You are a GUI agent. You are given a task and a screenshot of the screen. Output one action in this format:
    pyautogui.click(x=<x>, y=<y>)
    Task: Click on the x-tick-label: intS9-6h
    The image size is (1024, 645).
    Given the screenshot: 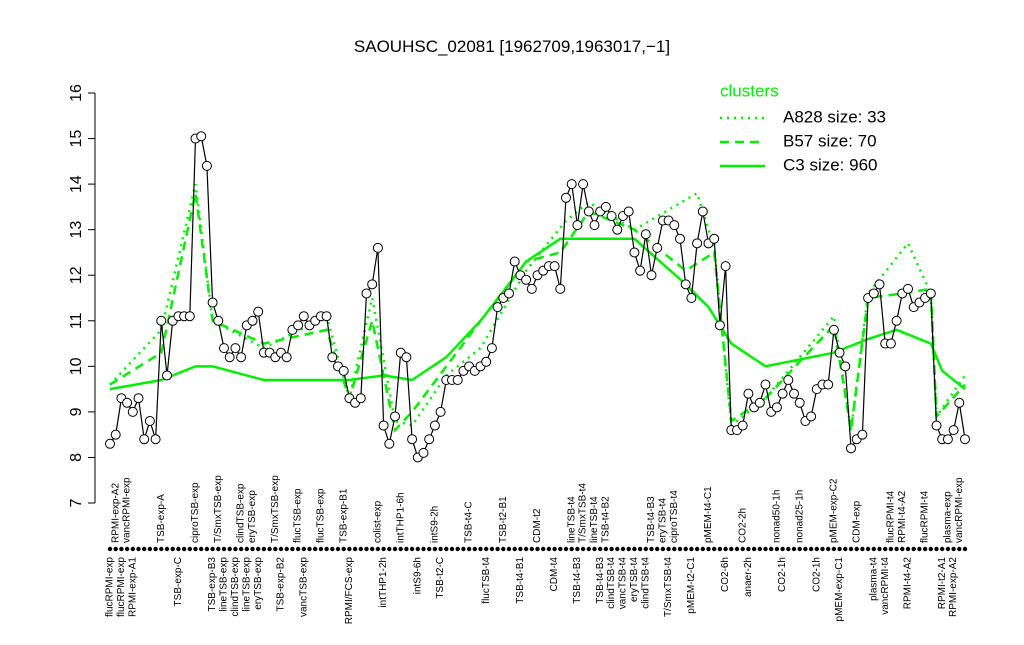 What is the action you would take?
    pyautogui.click(x=417, y=575)
    